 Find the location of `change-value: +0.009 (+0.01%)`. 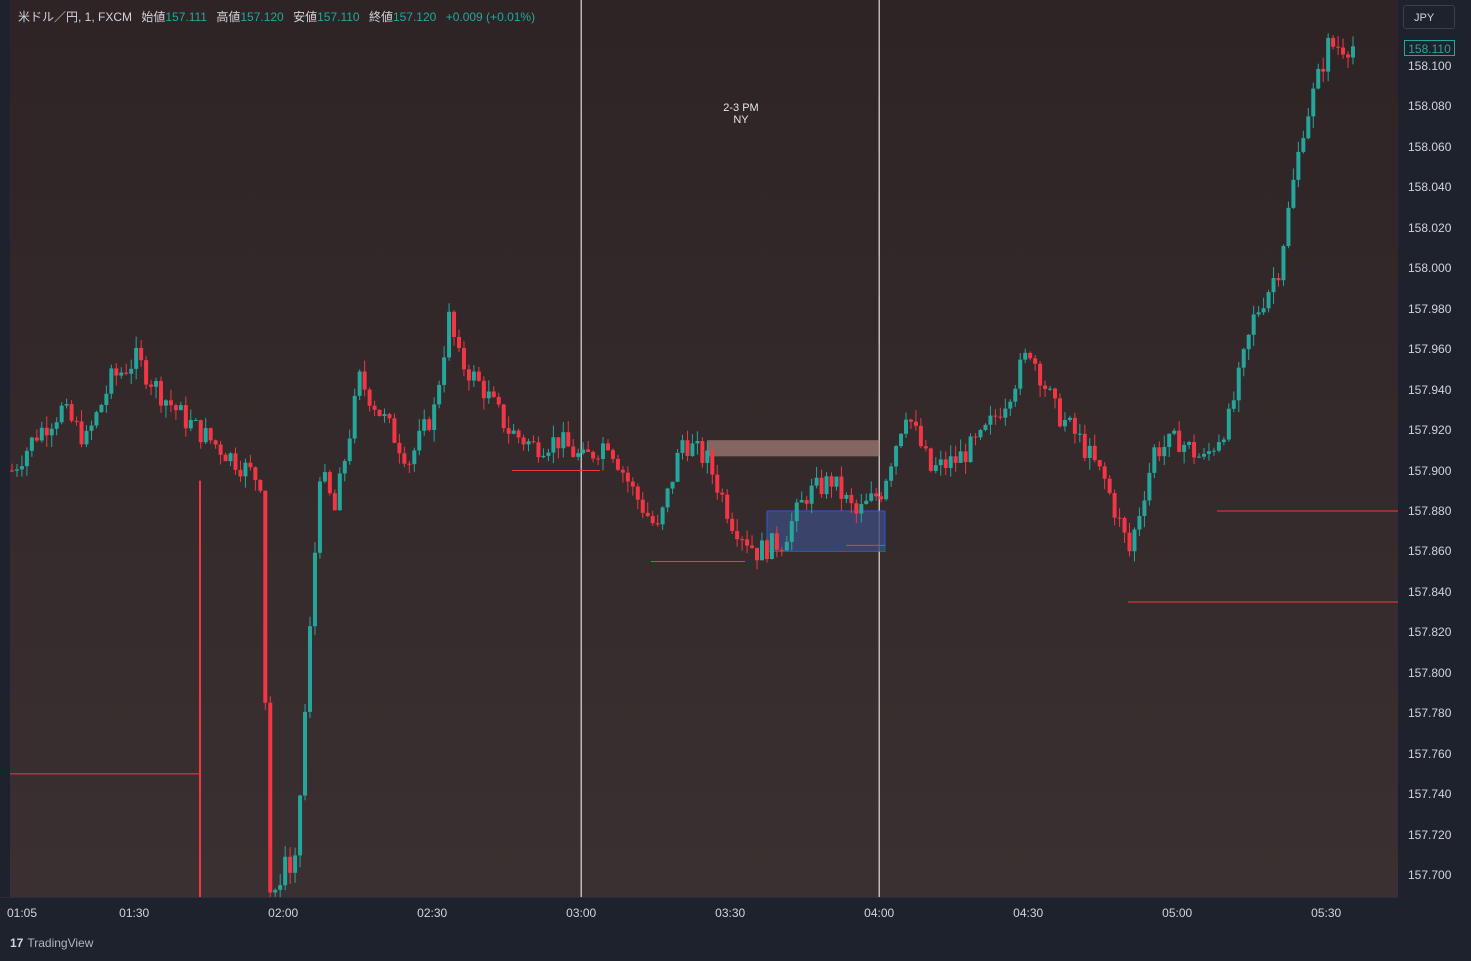

change-value: +0.009 (+0.01%) is located at coordinates (490, 17).